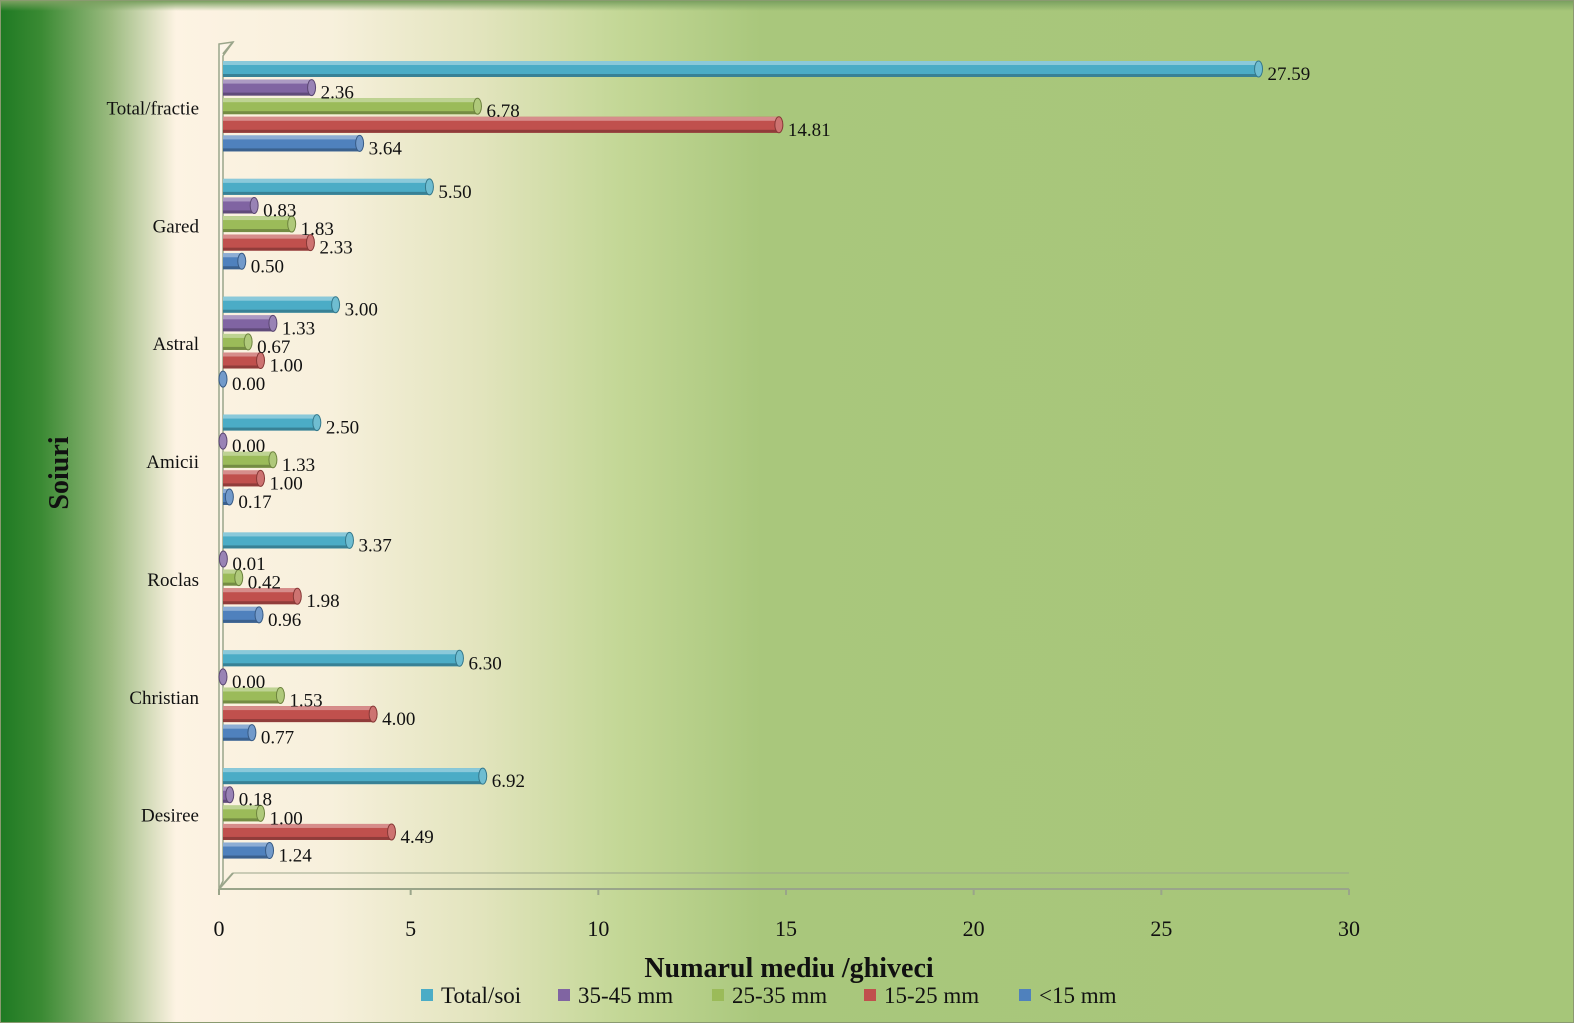 This screenshot has width=1574, height=1024. Describe the element at coordinates (277, 738) in the screenshot. I see `data-label: 0.77` at that location.